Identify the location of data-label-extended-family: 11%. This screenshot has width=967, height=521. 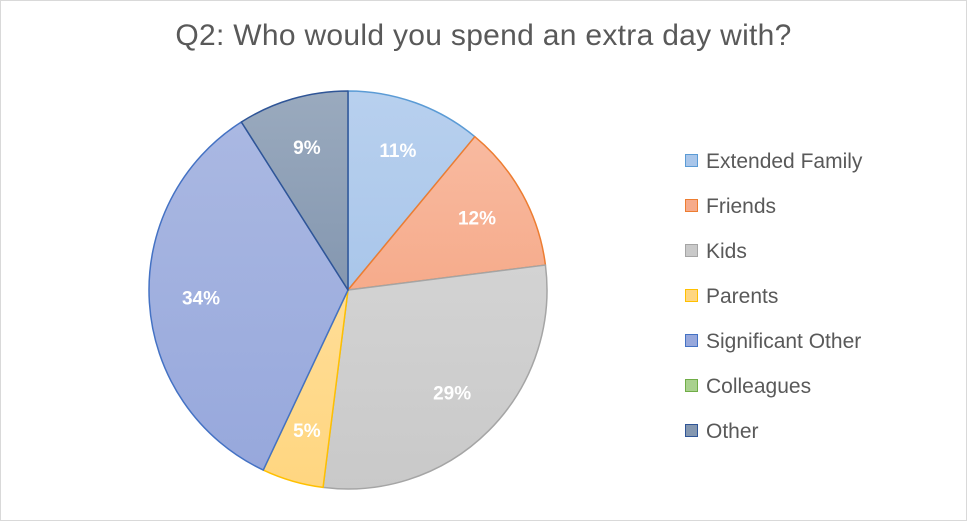
(397, 151).